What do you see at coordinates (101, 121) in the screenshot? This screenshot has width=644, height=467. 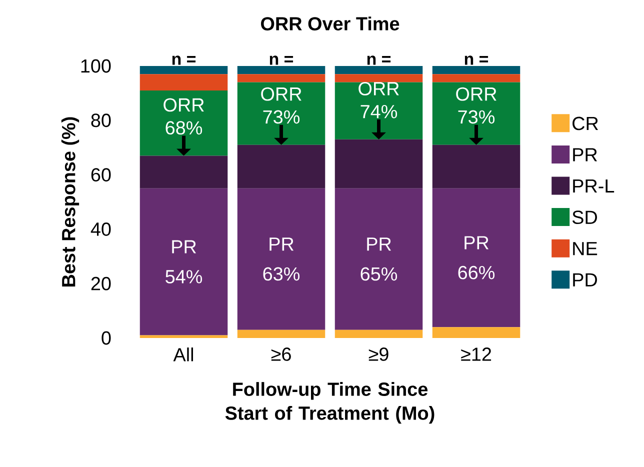 I see `y-tick-label: 80` at bounding box center [101, 121].